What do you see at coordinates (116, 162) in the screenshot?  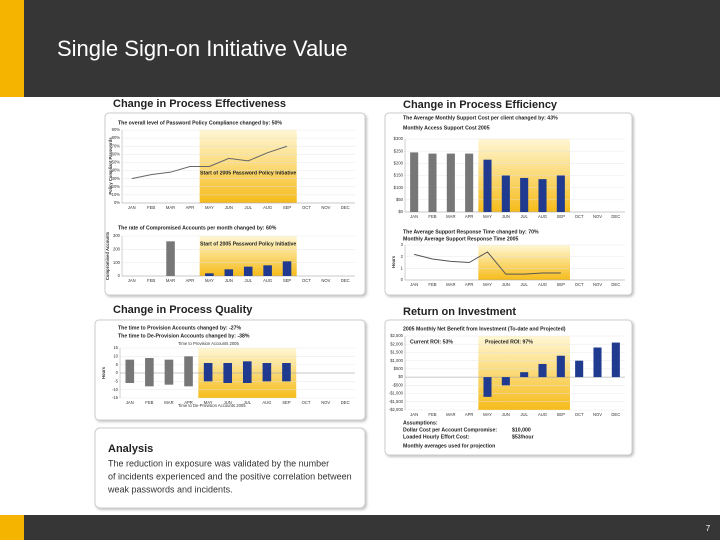 I see `y-tick-label: 50%` at bounding box center [116, 162].